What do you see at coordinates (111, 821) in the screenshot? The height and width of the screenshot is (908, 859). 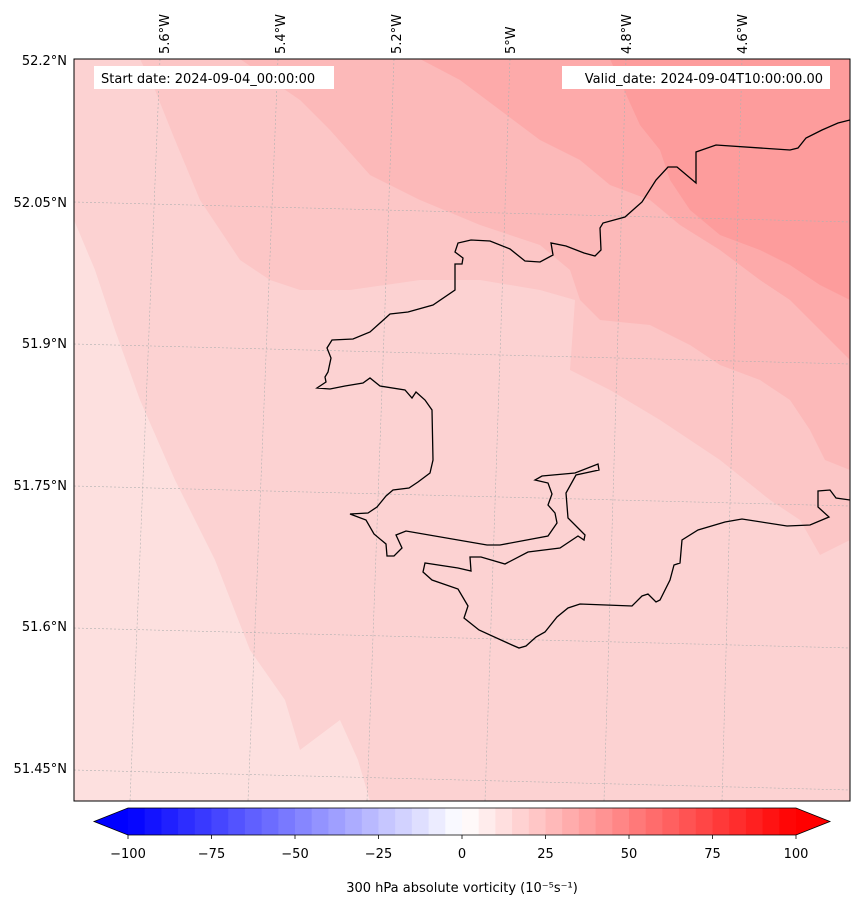 I see `colorbar-low-extension` at bounding box center [111, 821].